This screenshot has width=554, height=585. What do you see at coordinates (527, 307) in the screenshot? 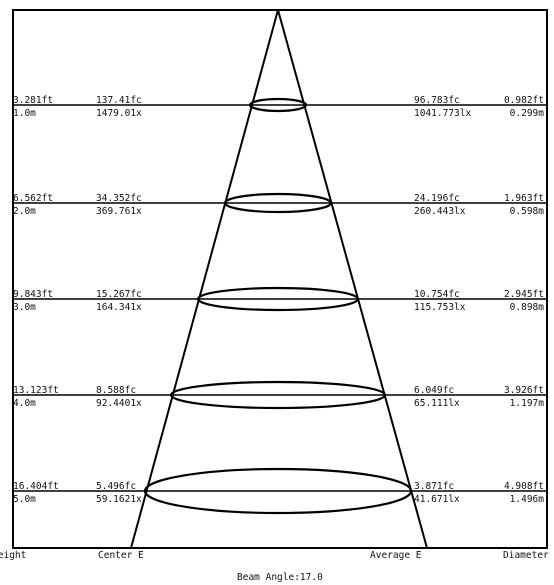
I see `diameter-m-label: 0.898m` at bounding box center [527, 307].